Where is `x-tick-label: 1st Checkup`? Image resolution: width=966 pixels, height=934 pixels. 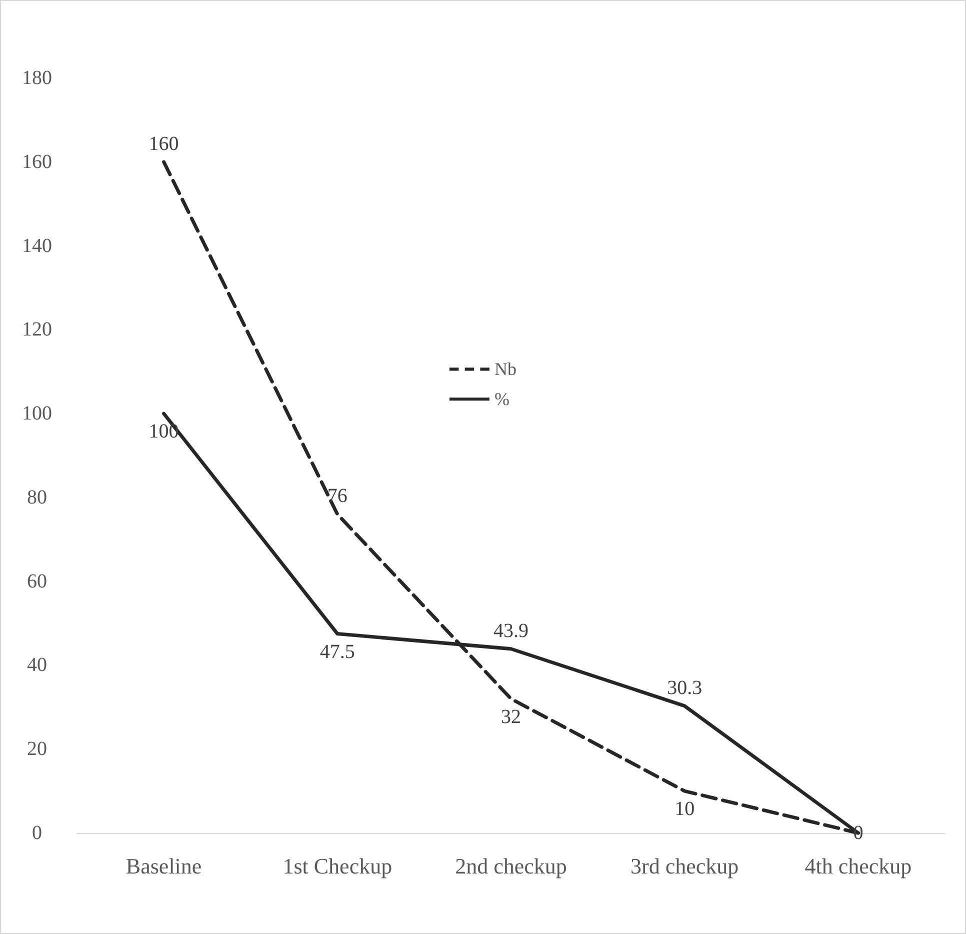 x-tick-label: 1st Checkup is located at coordinates (337, 866).